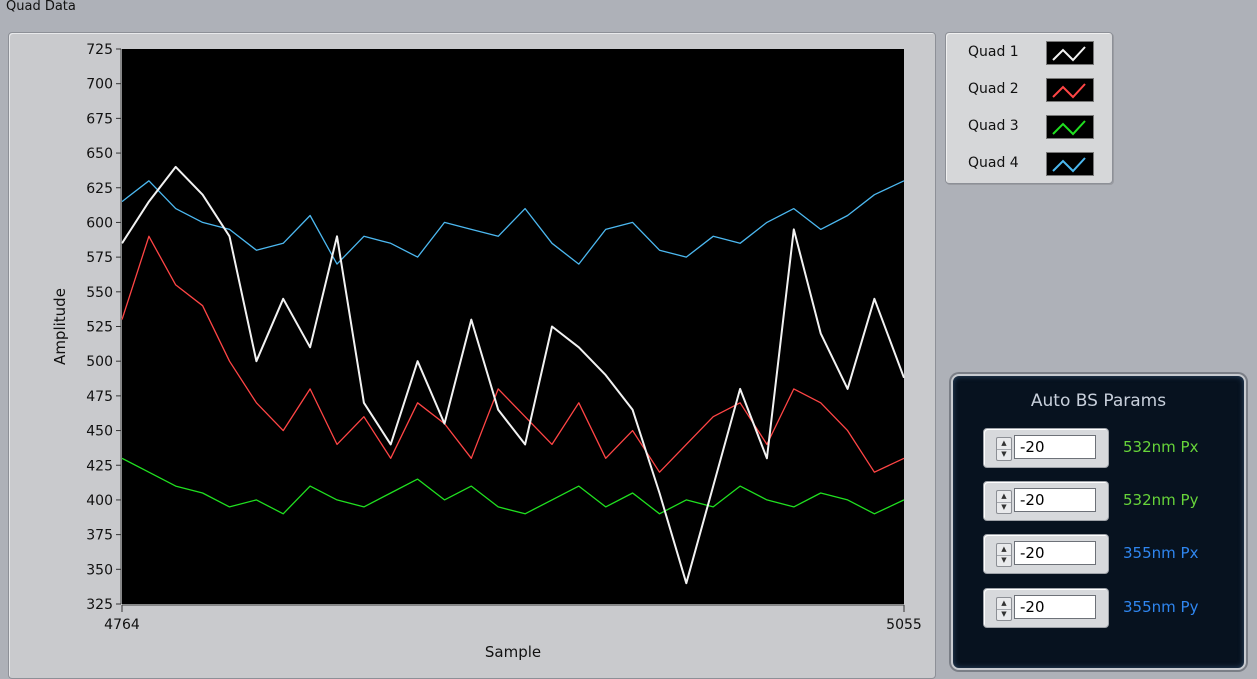 The image size is (1257, 679). I want to click on y-tick-label: 575, so click(99, 258).